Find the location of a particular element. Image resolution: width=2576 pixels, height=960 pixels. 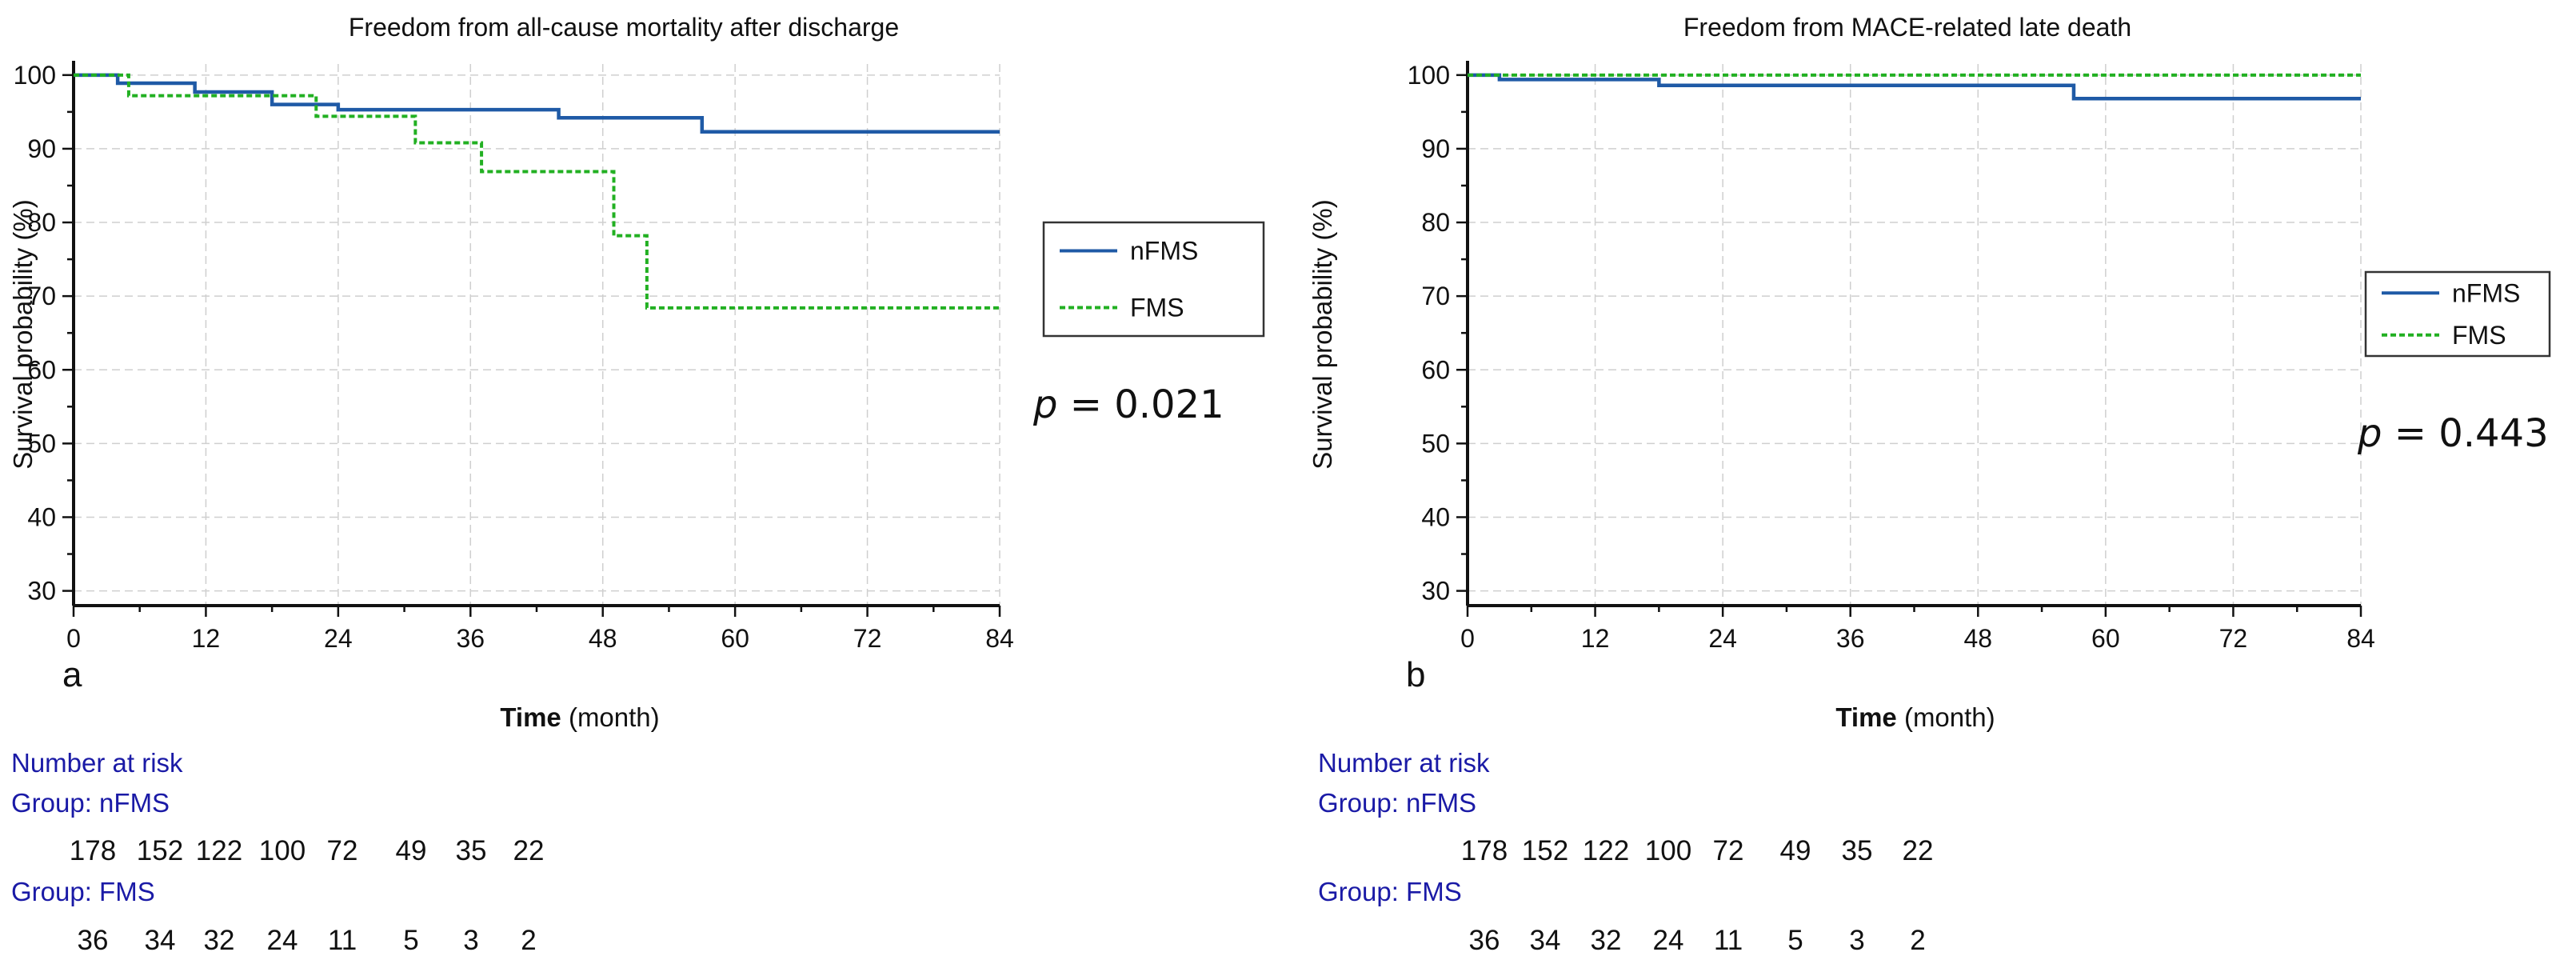

panel-label: b is located at coordinates (1416, 674).